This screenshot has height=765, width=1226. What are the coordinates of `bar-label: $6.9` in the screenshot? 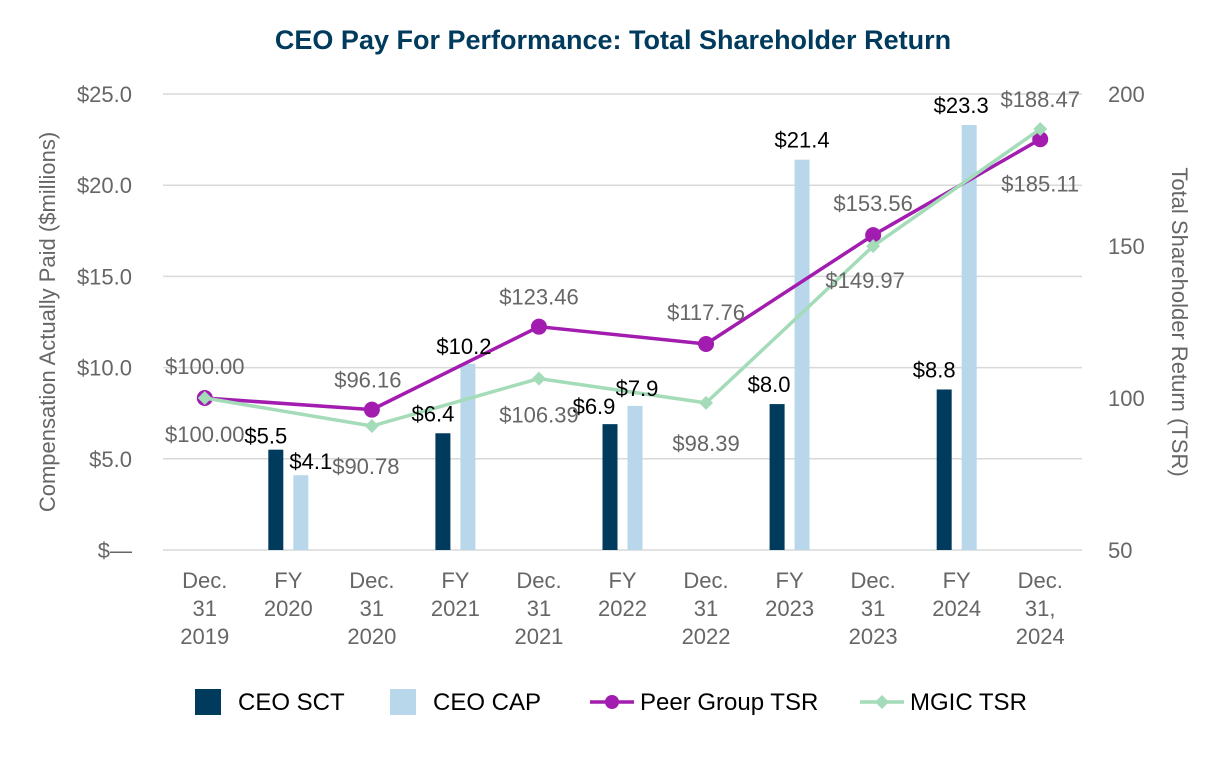 It's located at (594, 406).